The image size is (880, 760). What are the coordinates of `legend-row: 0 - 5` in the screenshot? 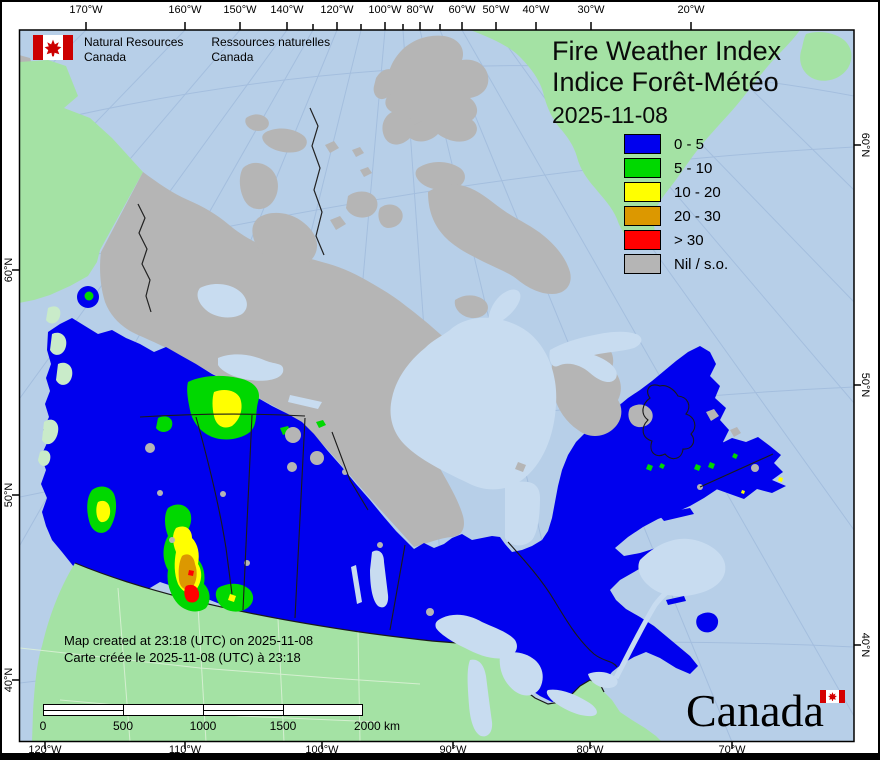 It's located at (676, 144).